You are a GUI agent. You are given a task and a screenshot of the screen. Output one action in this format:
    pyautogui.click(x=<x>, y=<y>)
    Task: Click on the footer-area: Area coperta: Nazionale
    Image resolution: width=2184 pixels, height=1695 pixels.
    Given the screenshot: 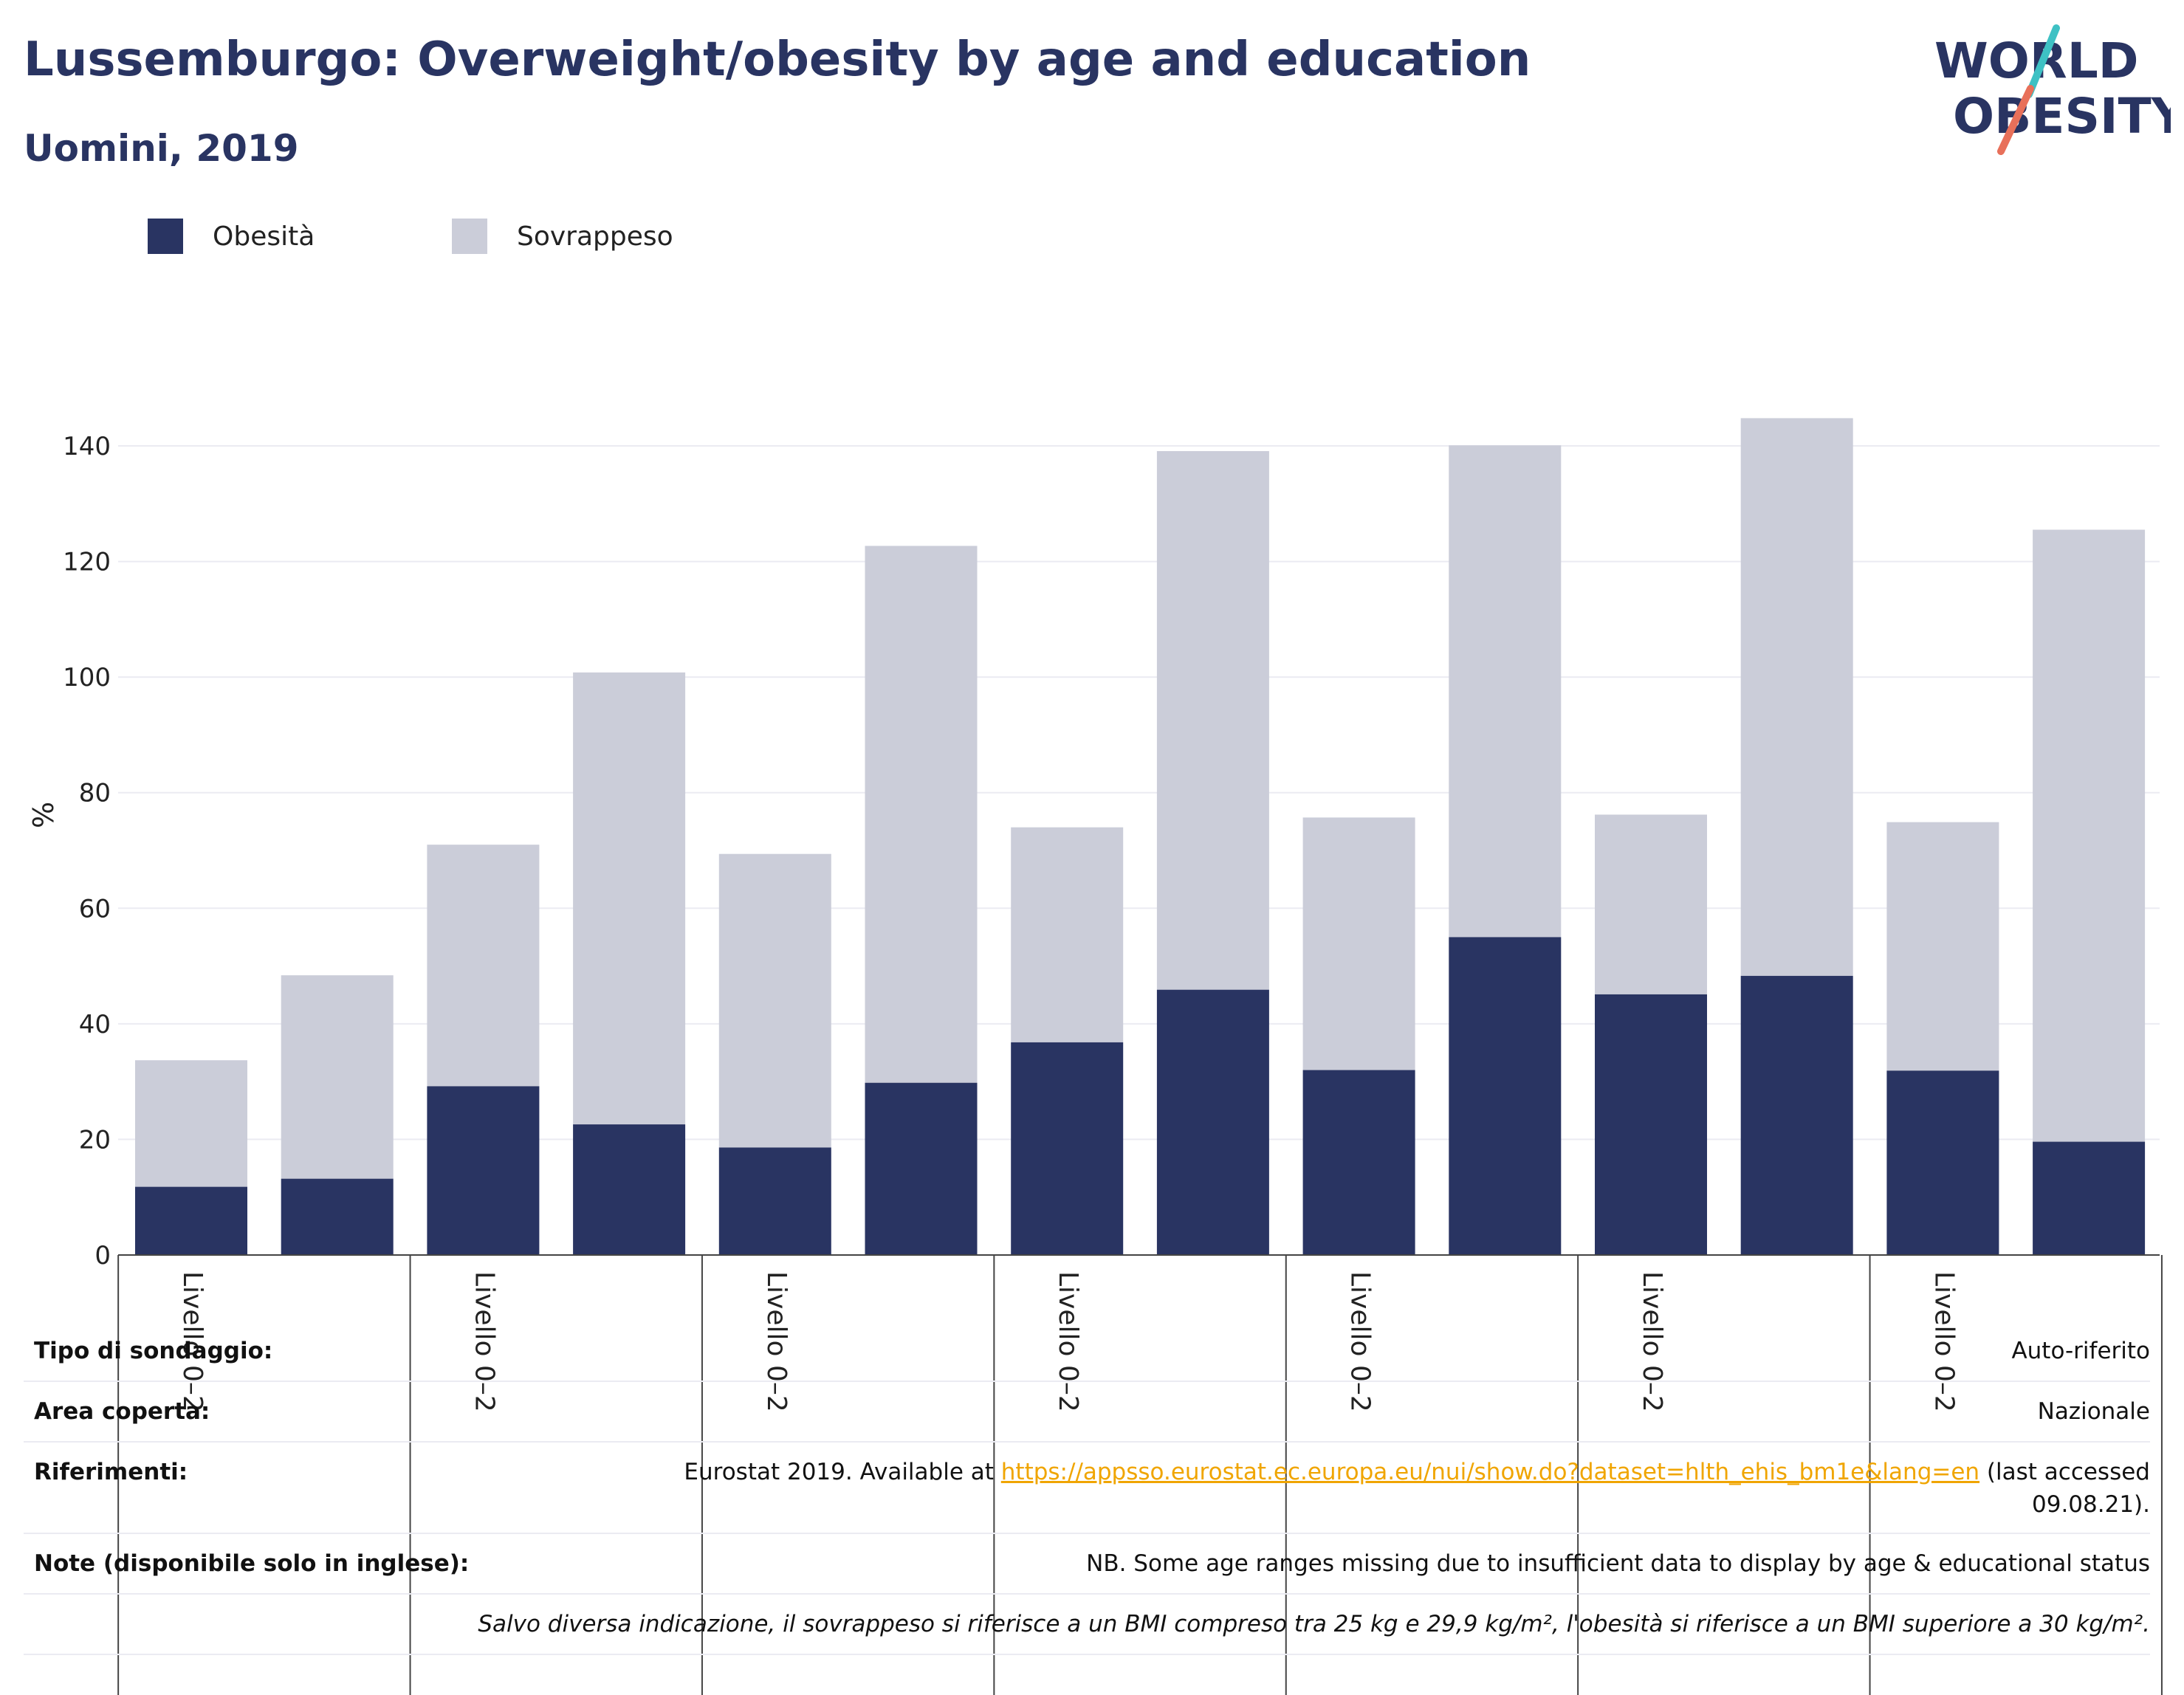 What is the action you would take?
    pyautogui.click(x=1087, y=1414)
    